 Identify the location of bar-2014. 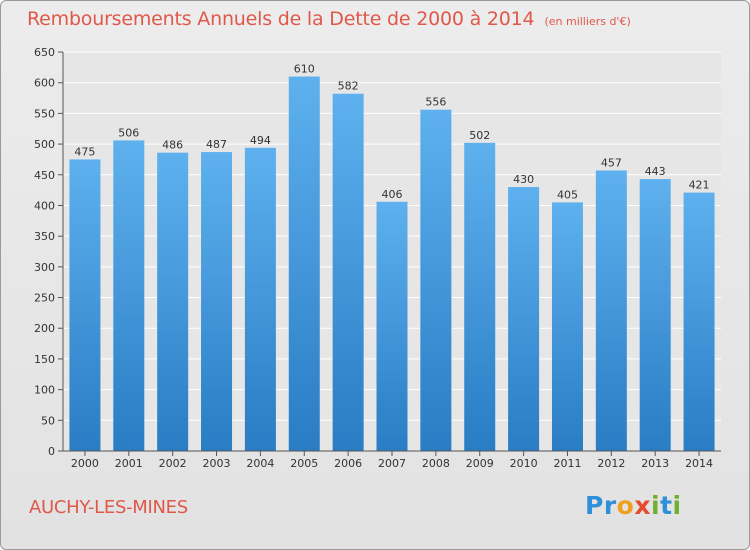
(699, 321).